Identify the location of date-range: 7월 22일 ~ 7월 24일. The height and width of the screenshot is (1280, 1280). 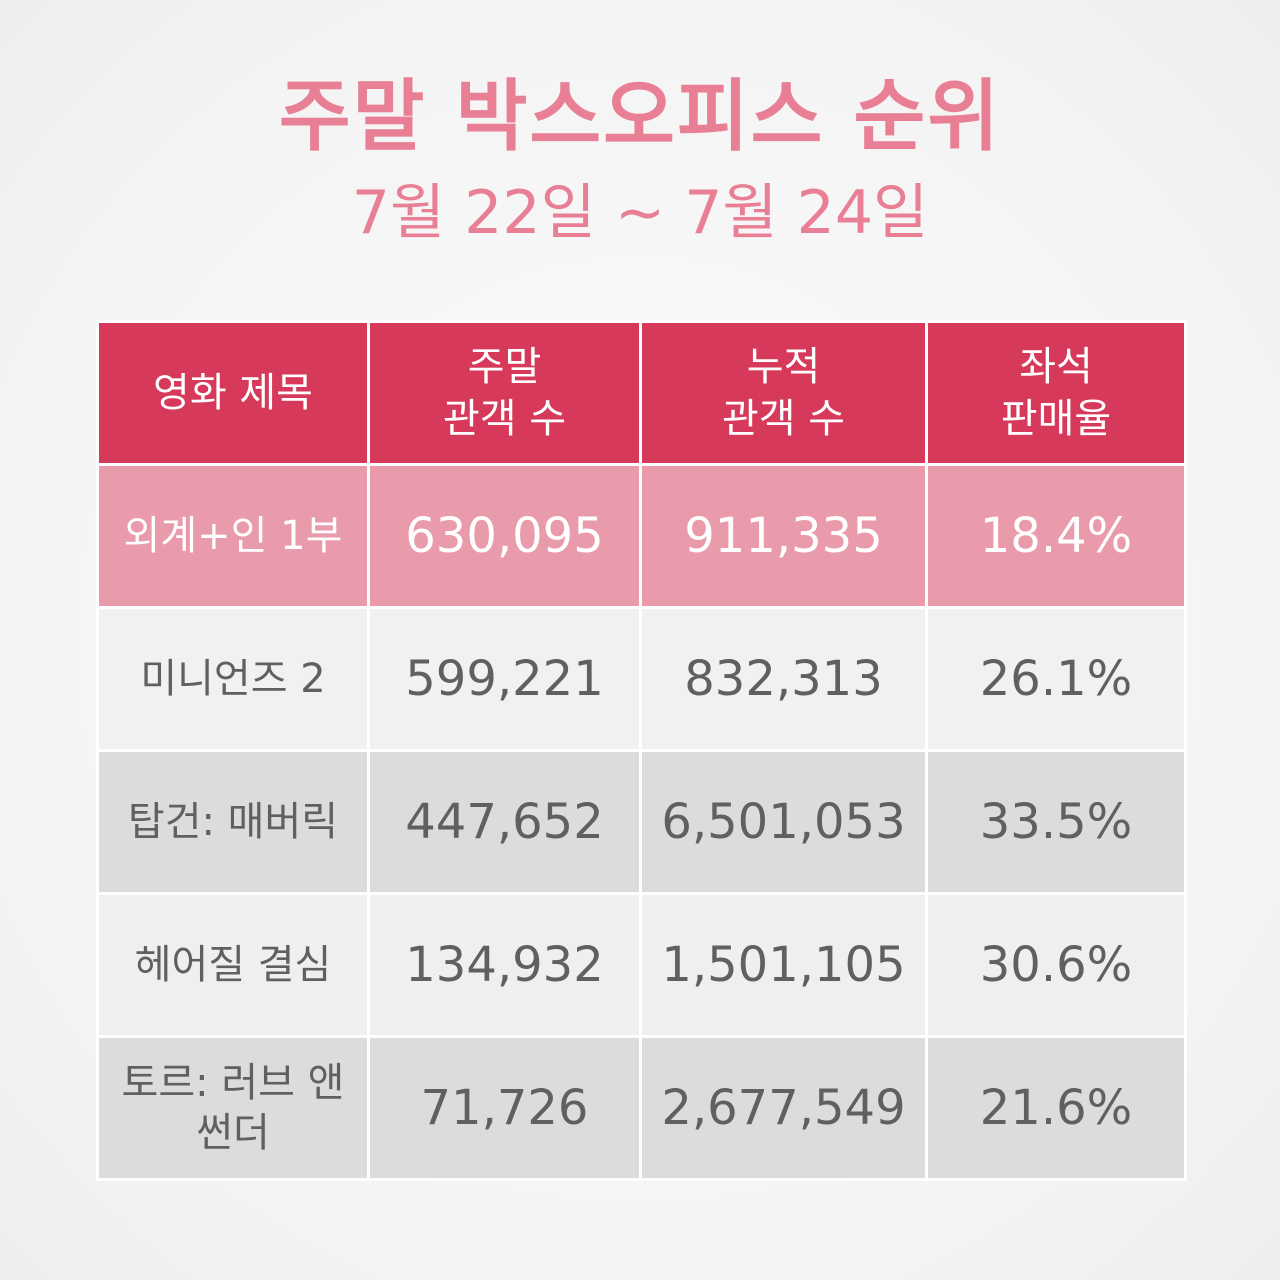
(640, 213).